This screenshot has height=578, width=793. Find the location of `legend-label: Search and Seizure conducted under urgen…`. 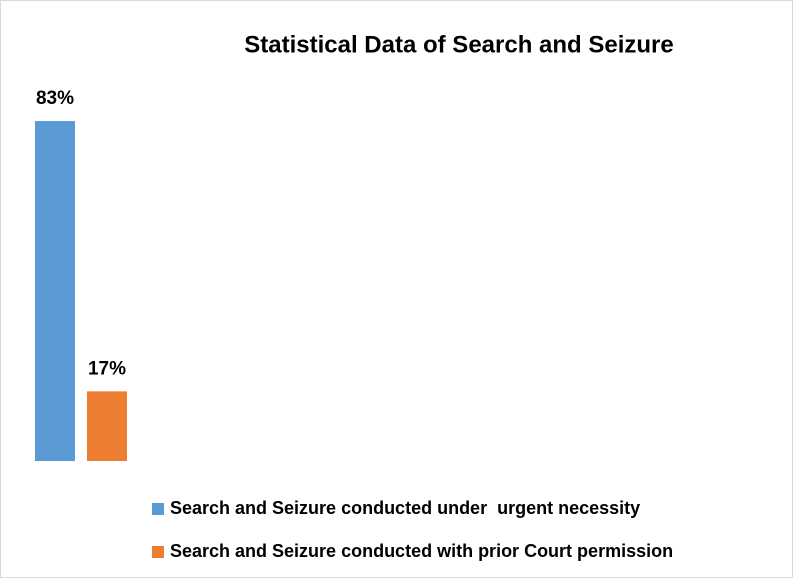

legend-label: Search and Seizure conducted under urgen… is located at coordinates (405, 508).